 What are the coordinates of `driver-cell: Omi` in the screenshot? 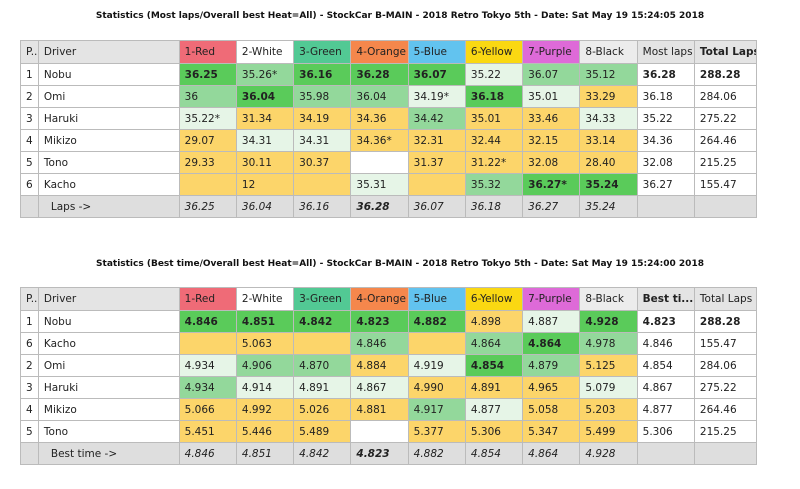 It's located at (108, 96).